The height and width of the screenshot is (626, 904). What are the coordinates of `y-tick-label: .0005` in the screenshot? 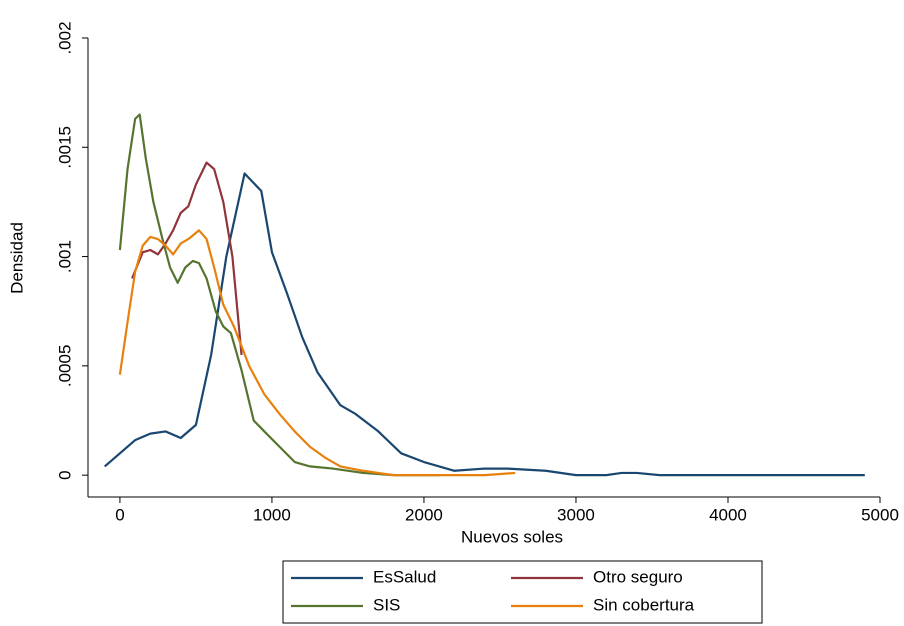 It's located at (64, 366).